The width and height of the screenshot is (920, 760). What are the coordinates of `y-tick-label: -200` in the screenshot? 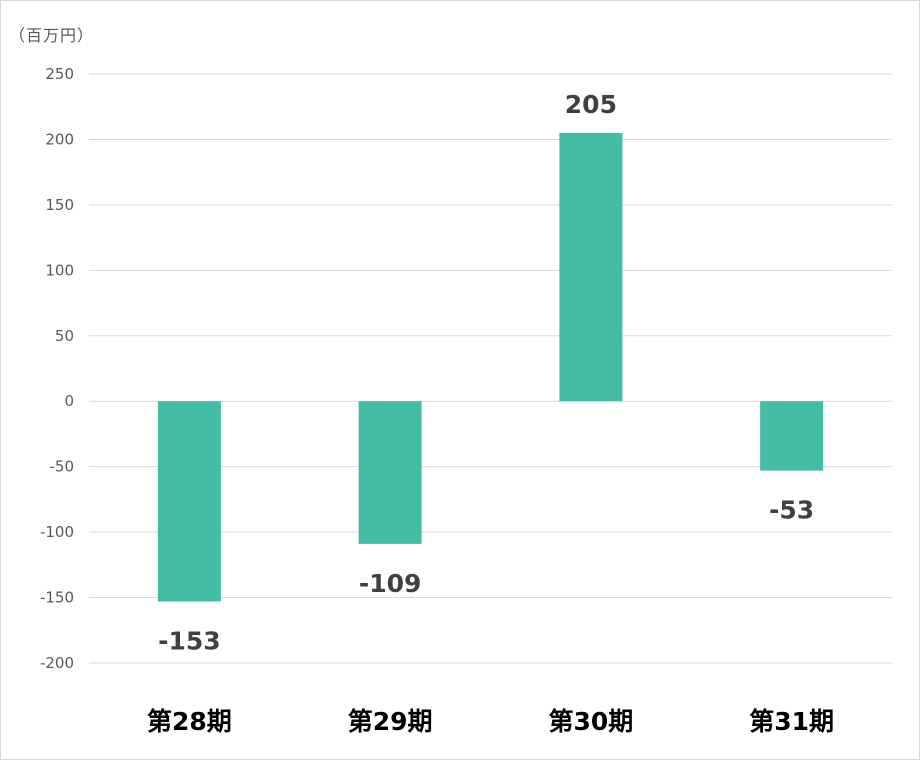 It's located at (57, 663).